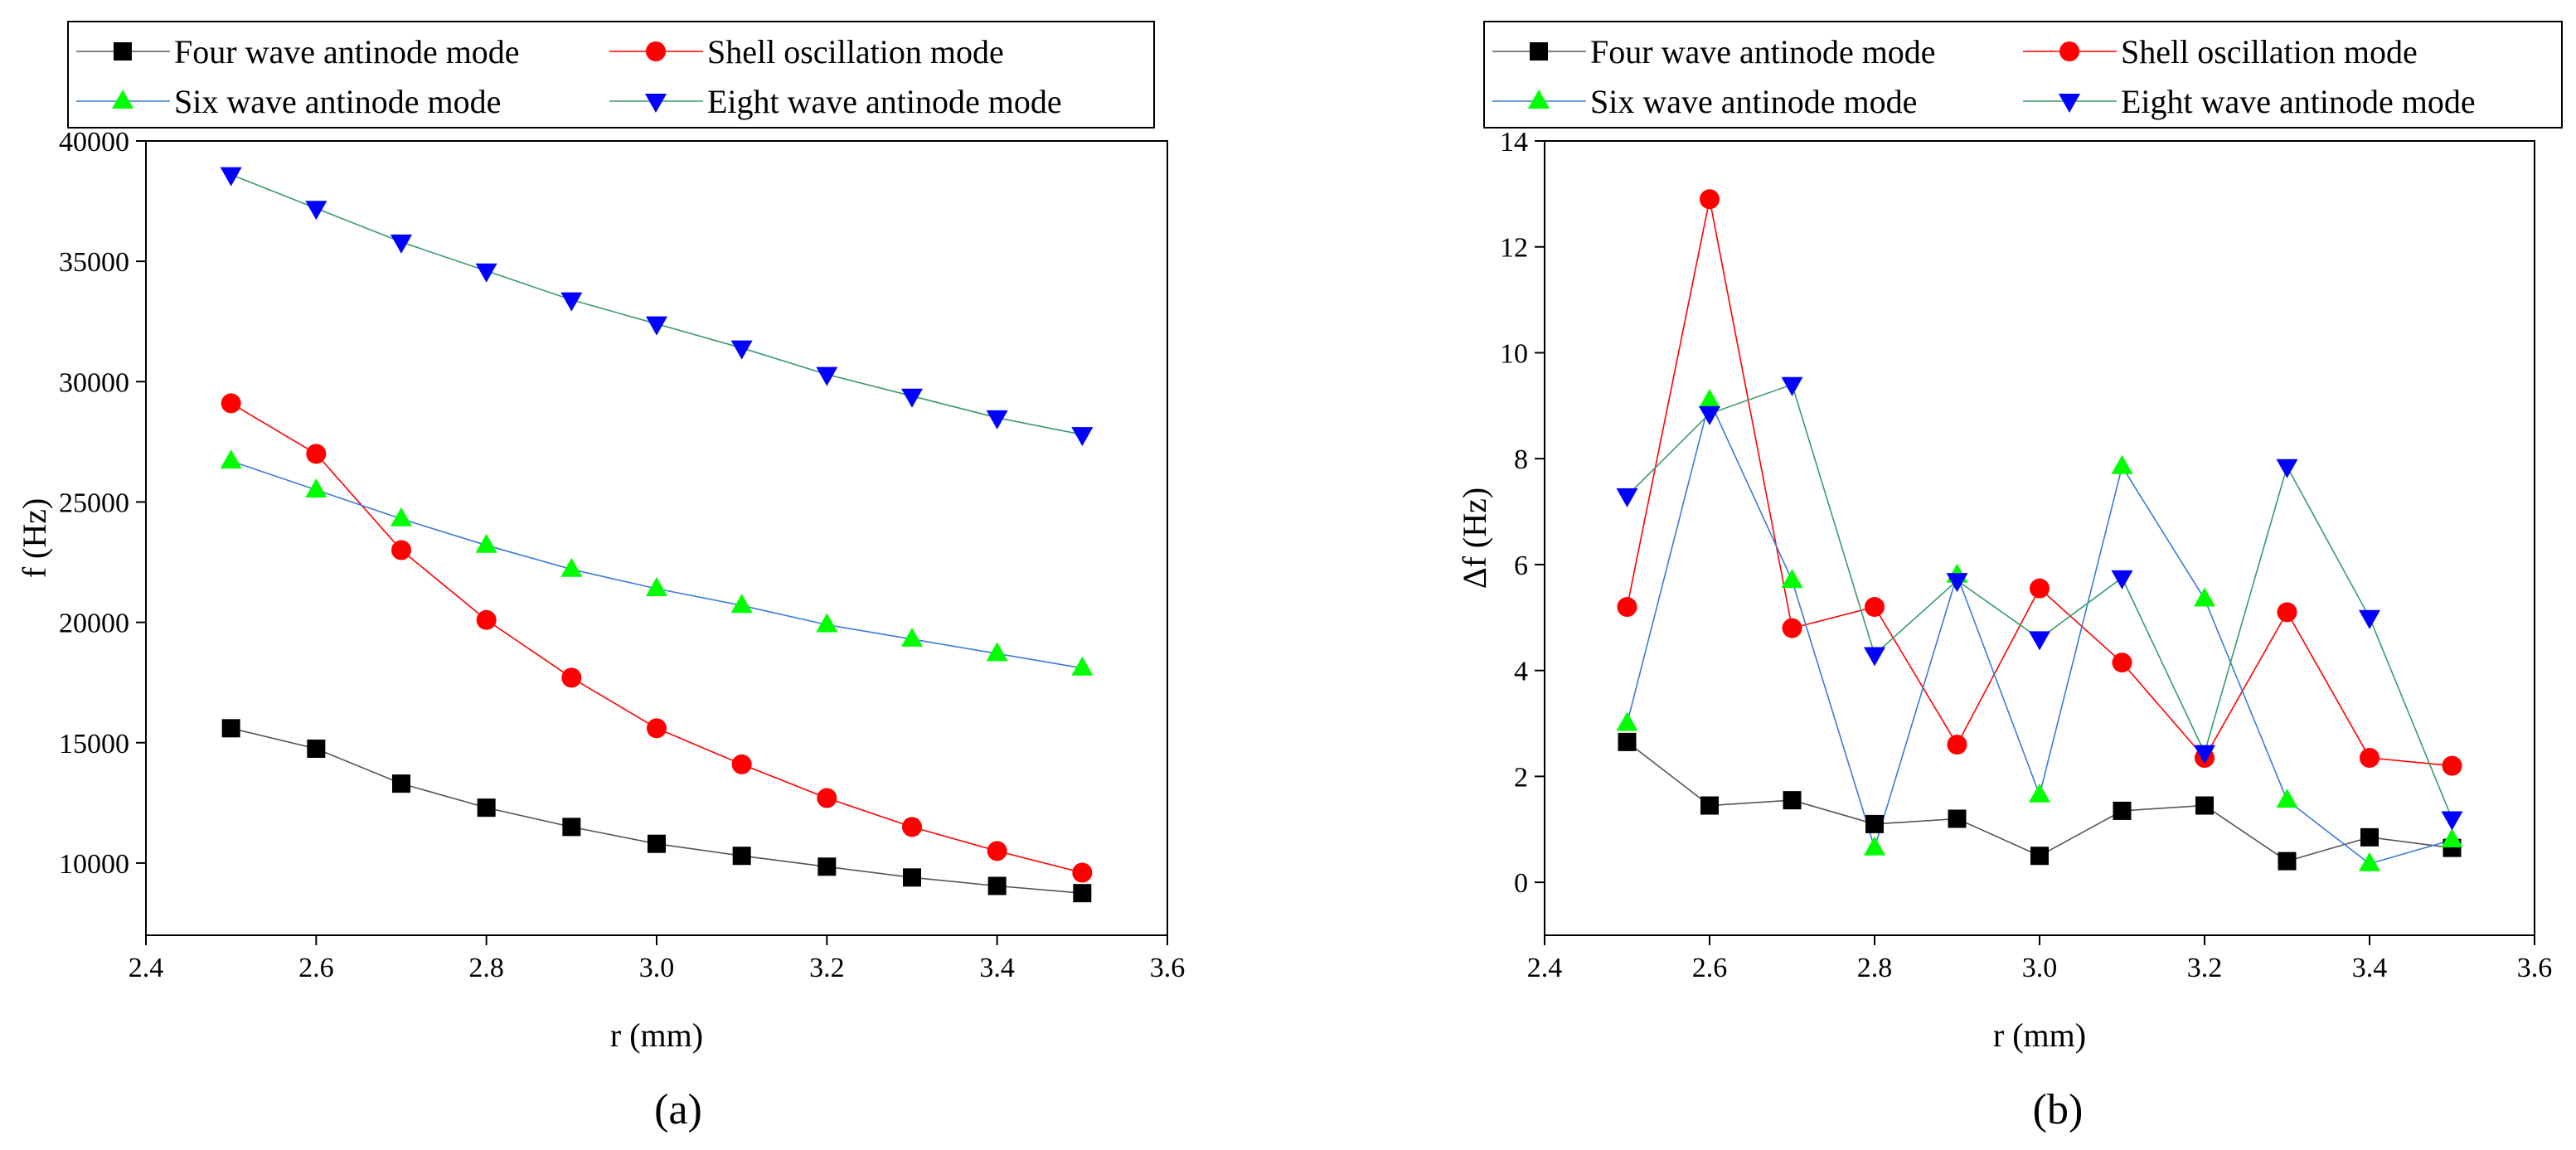  I want to click on panel-b-x-tick-label: 2.8, so click(1875, 968).